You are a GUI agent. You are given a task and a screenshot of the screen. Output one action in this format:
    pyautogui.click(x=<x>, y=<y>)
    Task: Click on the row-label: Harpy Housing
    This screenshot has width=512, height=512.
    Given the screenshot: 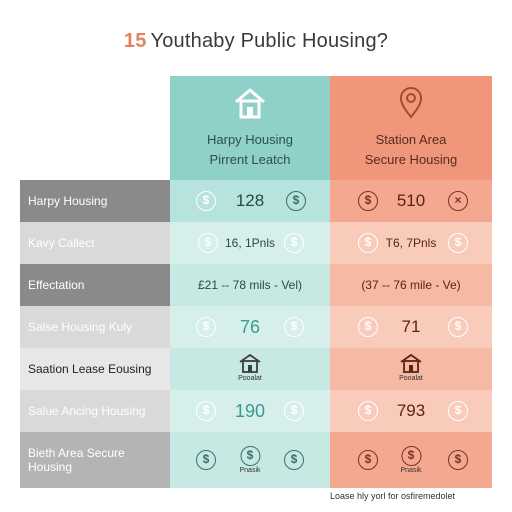 What is the action you would take?
    pyautogui.click(x=95, y=201)
    